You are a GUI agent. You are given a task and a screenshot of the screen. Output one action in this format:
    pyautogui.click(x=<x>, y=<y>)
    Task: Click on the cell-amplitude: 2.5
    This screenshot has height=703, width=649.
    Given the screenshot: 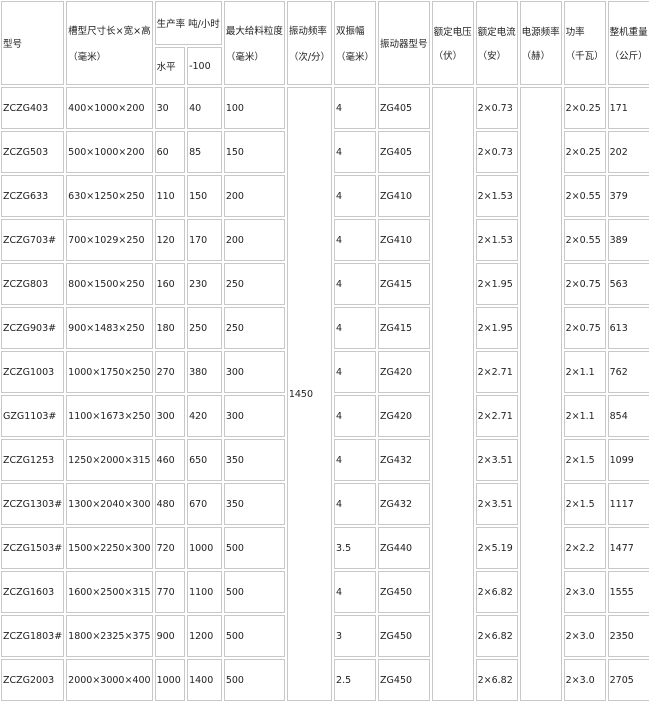 What is the action you would take?
    pyautogui.click(x=355, y=680)
    